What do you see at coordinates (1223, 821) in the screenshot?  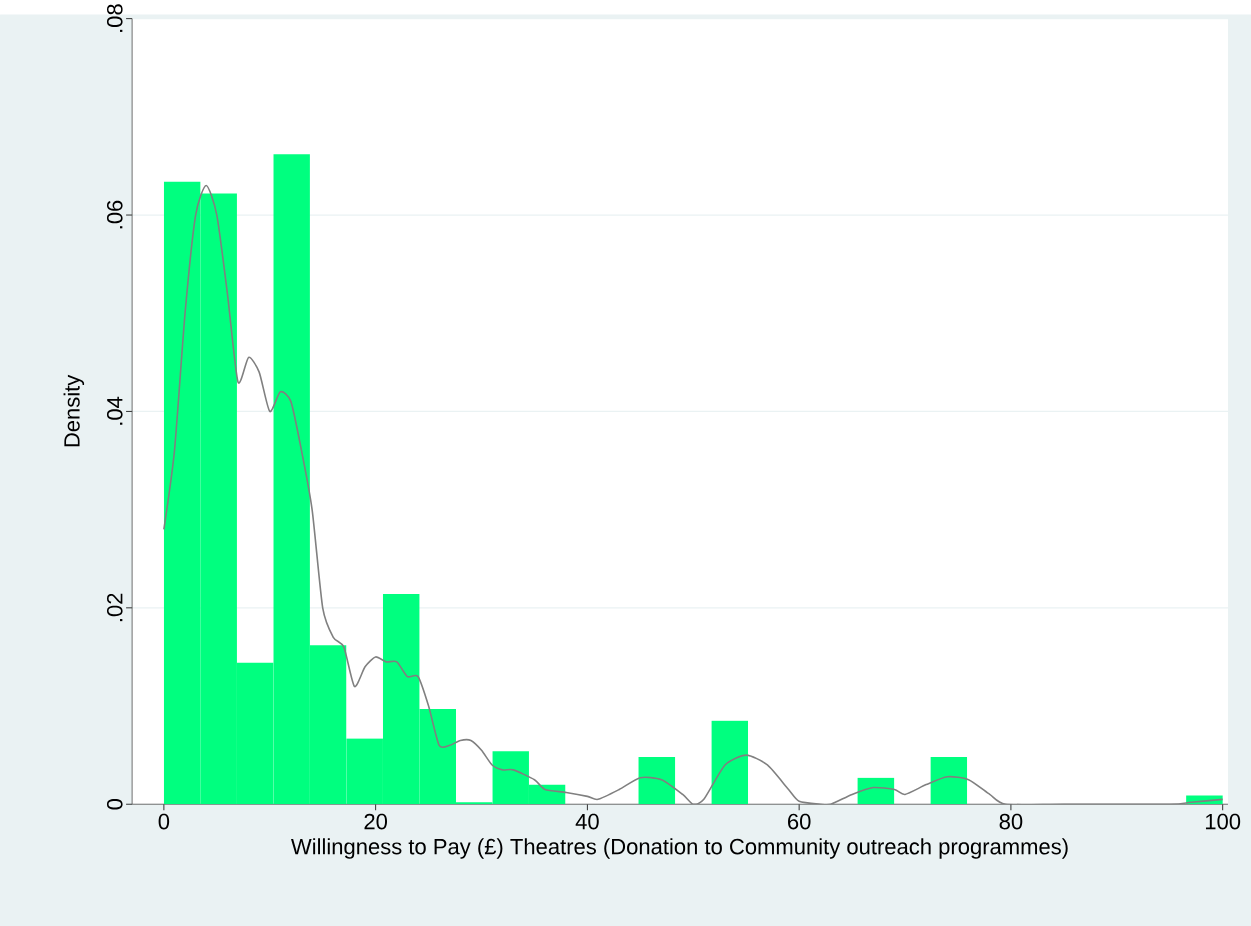 I see `x-tick-label: 100` at bounding box center [1223, 821].